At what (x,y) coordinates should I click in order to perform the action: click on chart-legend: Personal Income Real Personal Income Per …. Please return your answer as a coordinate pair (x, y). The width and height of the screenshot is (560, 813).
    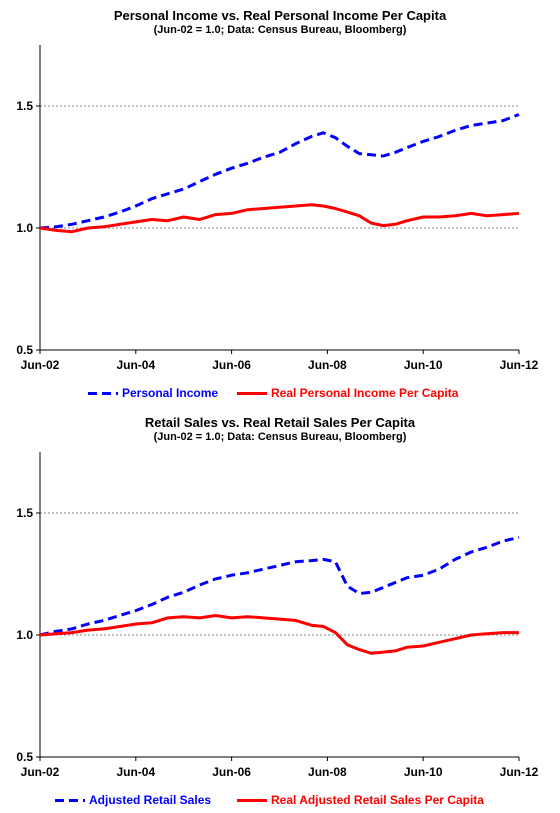
    Looking at the image, I should click on (280, 393).